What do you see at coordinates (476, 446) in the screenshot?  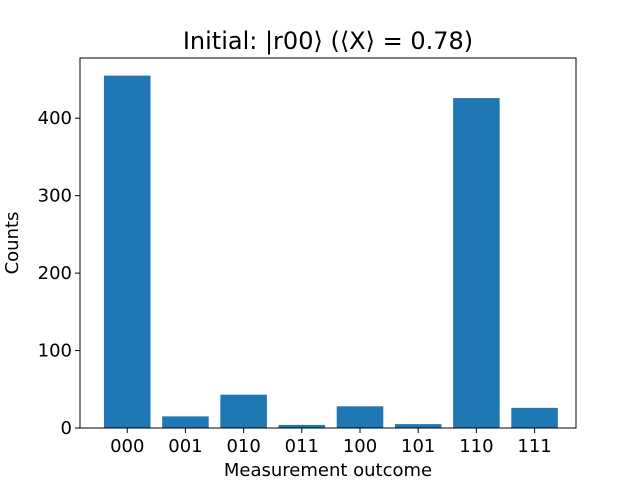 I see `x-tick-label-110: 110` at bounding box center [476, 446].